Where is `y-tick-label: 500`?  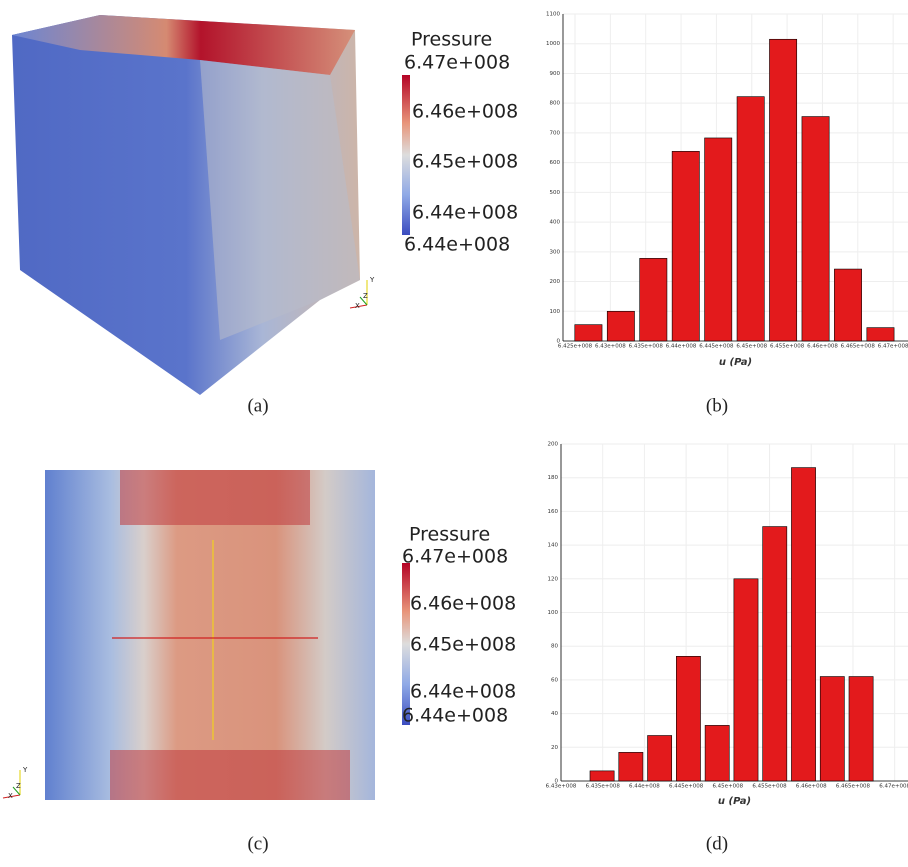
y-tick-label: 500 is located at coordinates (555, 193).